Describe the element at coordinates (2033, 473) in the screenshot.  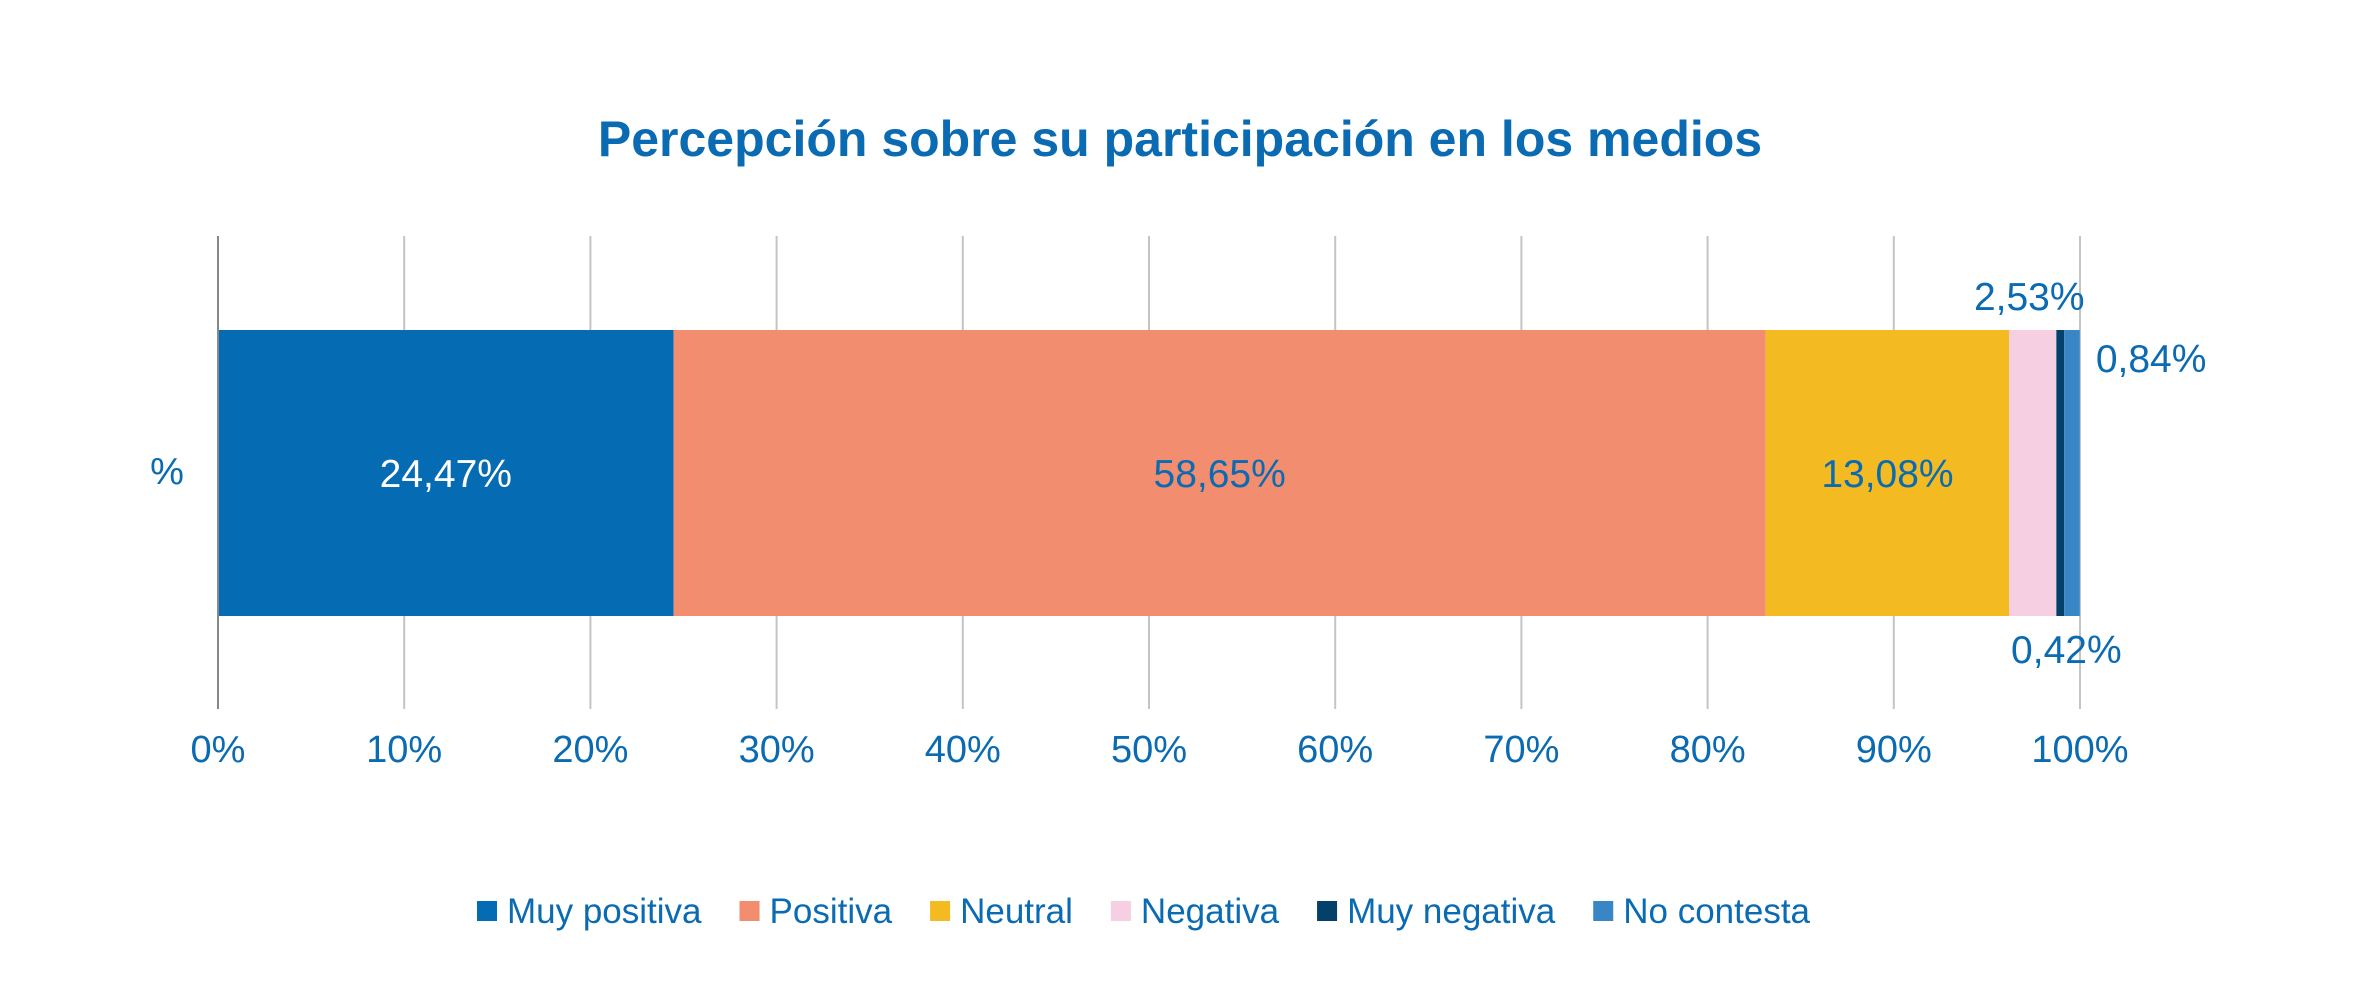
I see `bar-segment-negativa` at that location.